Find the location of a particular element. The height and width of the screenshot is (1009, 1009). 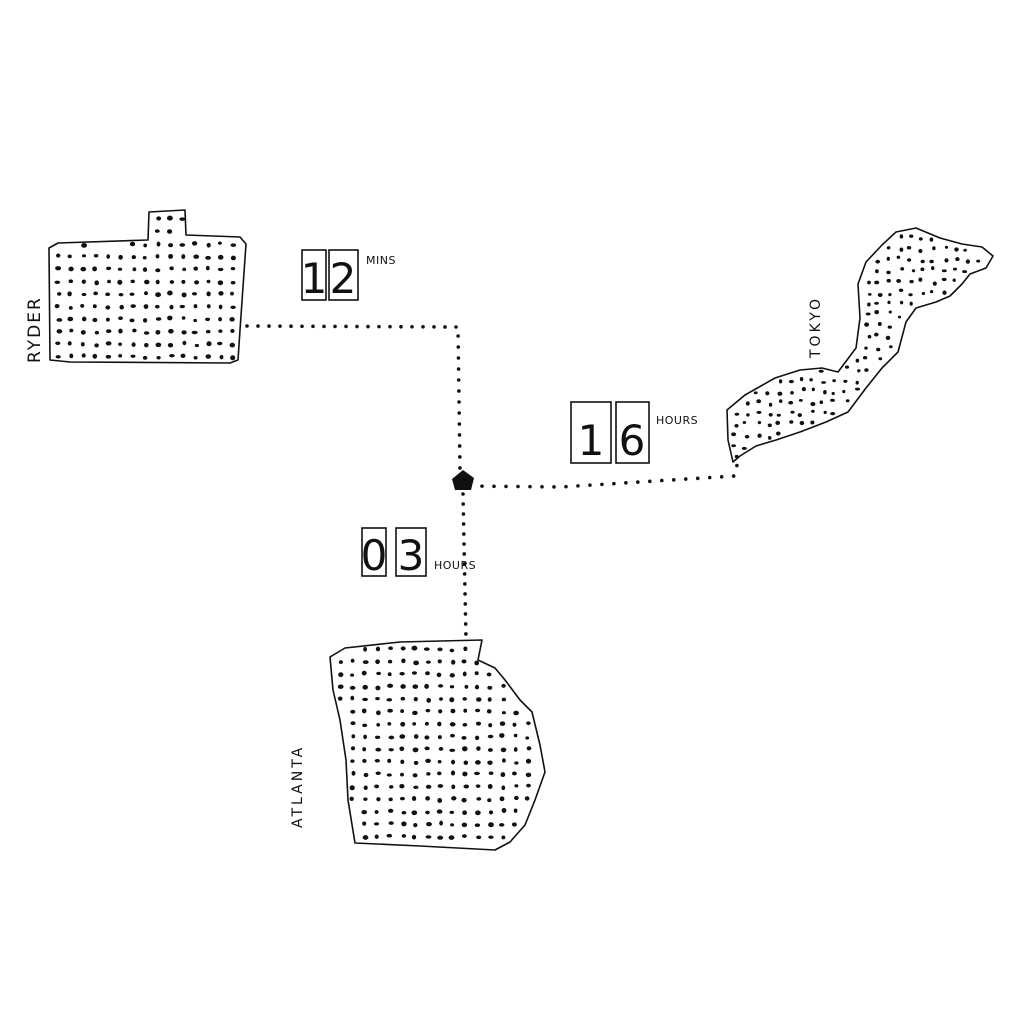

atlanta-unit-label: HOURS is located at coordinates (455, 565).